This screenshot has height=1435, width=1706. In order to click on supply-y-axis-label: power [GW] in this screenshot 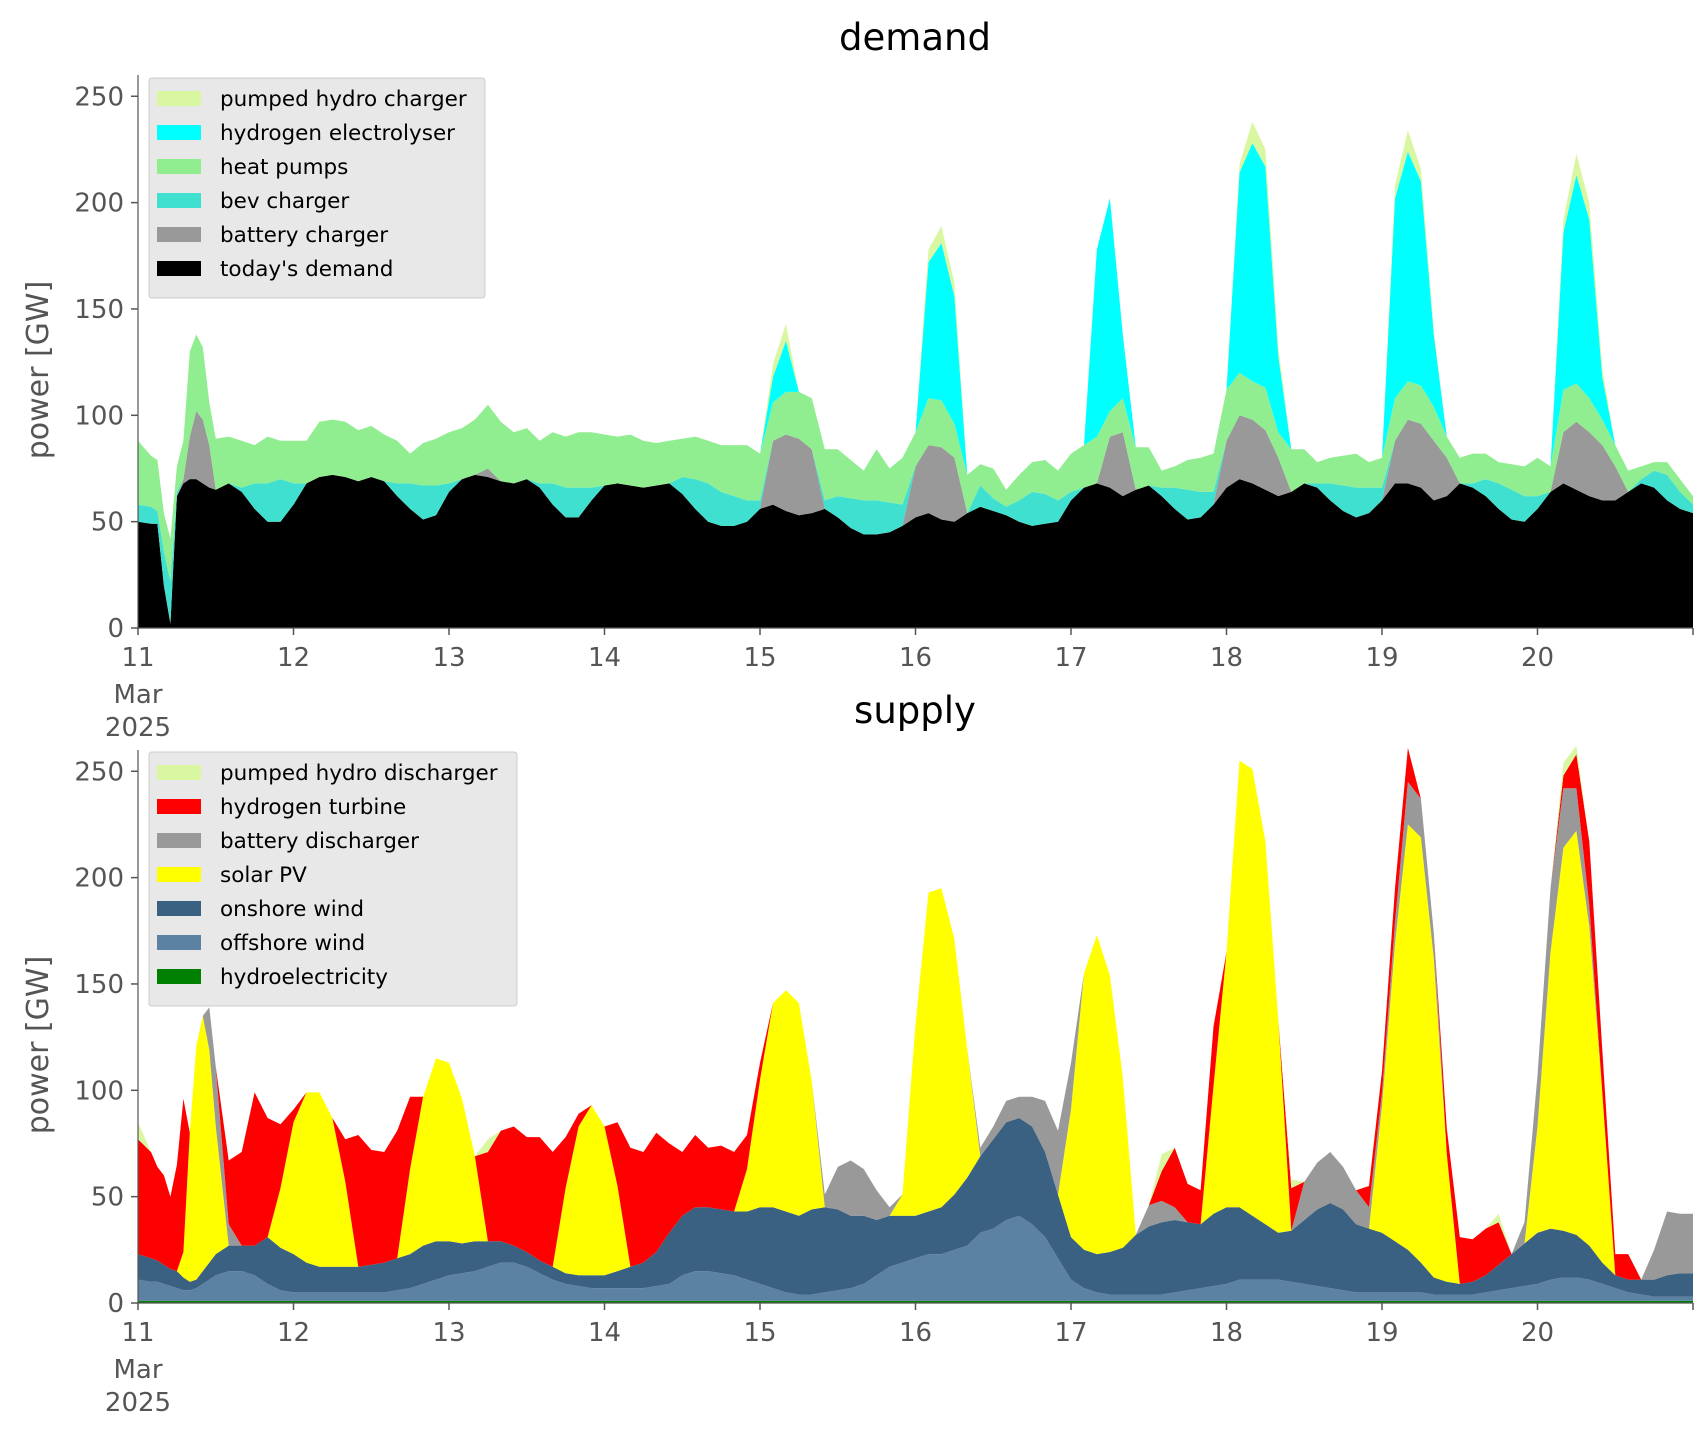, I will do `click(38, 1045)`.